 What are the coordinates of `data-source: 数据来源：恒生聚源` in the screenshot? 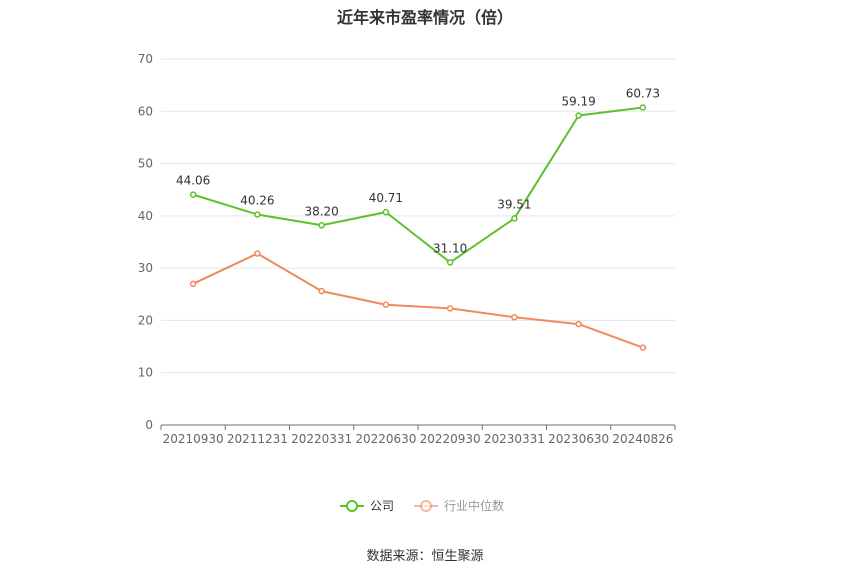 It's located at (425, 556).